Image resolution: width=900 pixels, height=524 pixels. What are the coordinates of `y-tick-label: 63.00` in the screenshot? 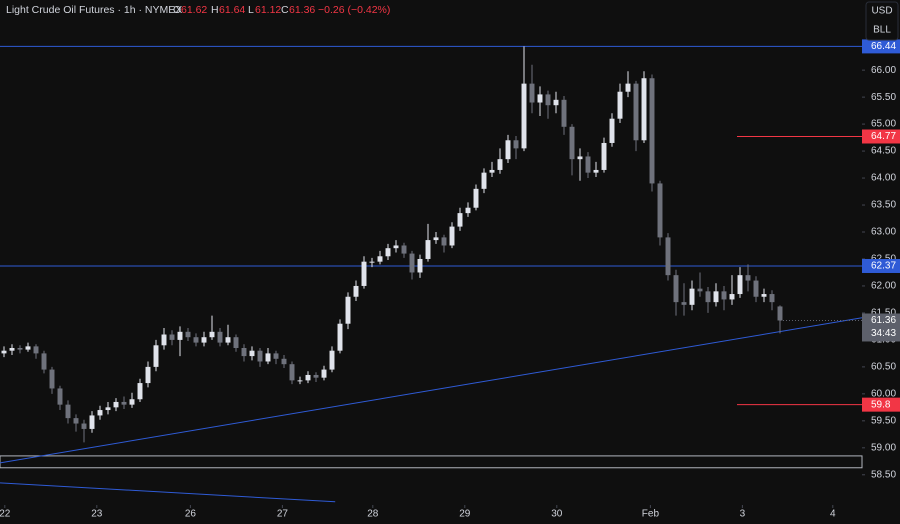 It's located at (883, 232).